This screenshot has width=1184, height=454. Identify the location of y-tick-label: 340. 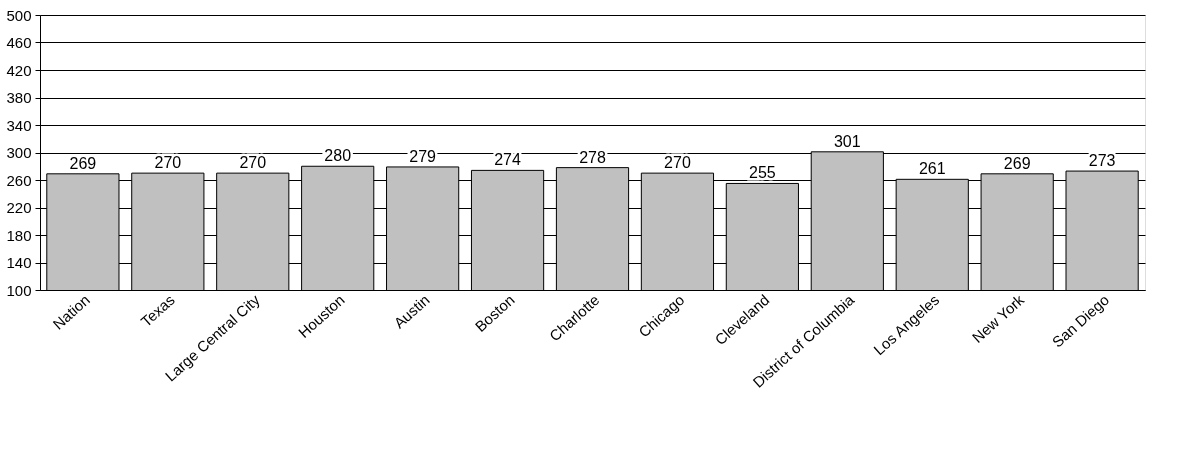
(19, 125).